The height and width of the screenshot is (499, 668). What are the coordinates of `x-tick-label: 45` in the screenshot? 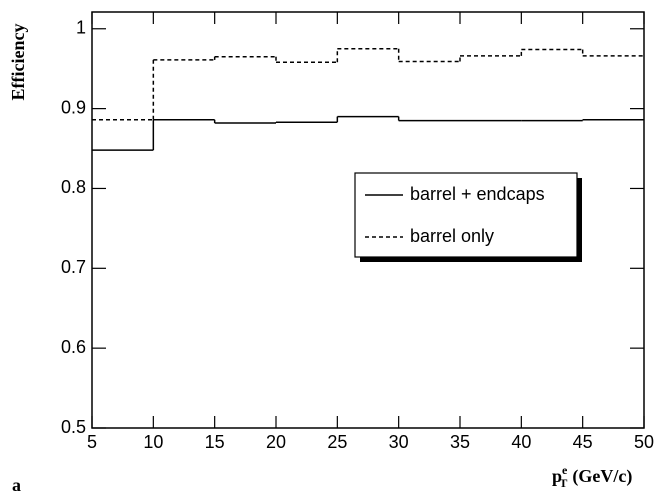 It's located at (583, 442).